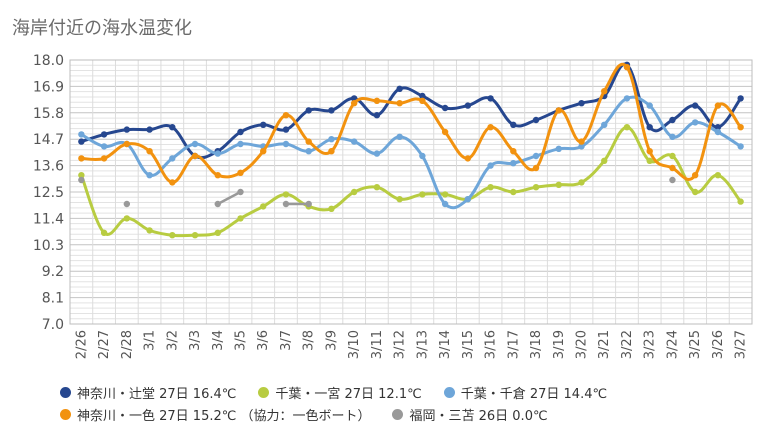  What do you see at coordinates (195, 340) in the screenshot?
I see `x-tick-label: 3/3` at bounding box center [195, 340].